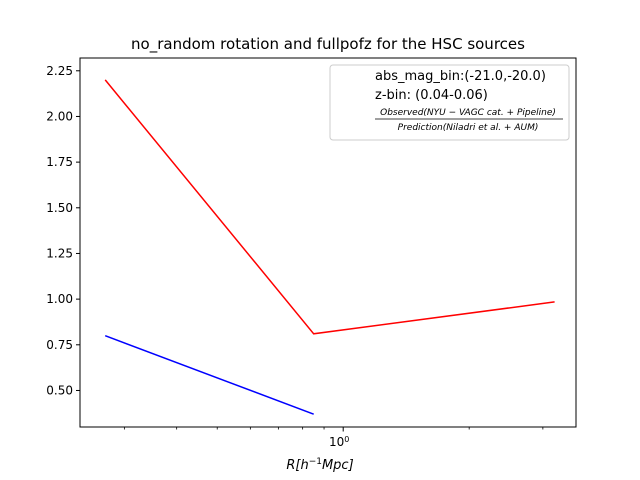  What do you see at coordinates (59, 253) in the screenshot?
I see `y-tick-label: 1.25` at bounding box center [59, 253].